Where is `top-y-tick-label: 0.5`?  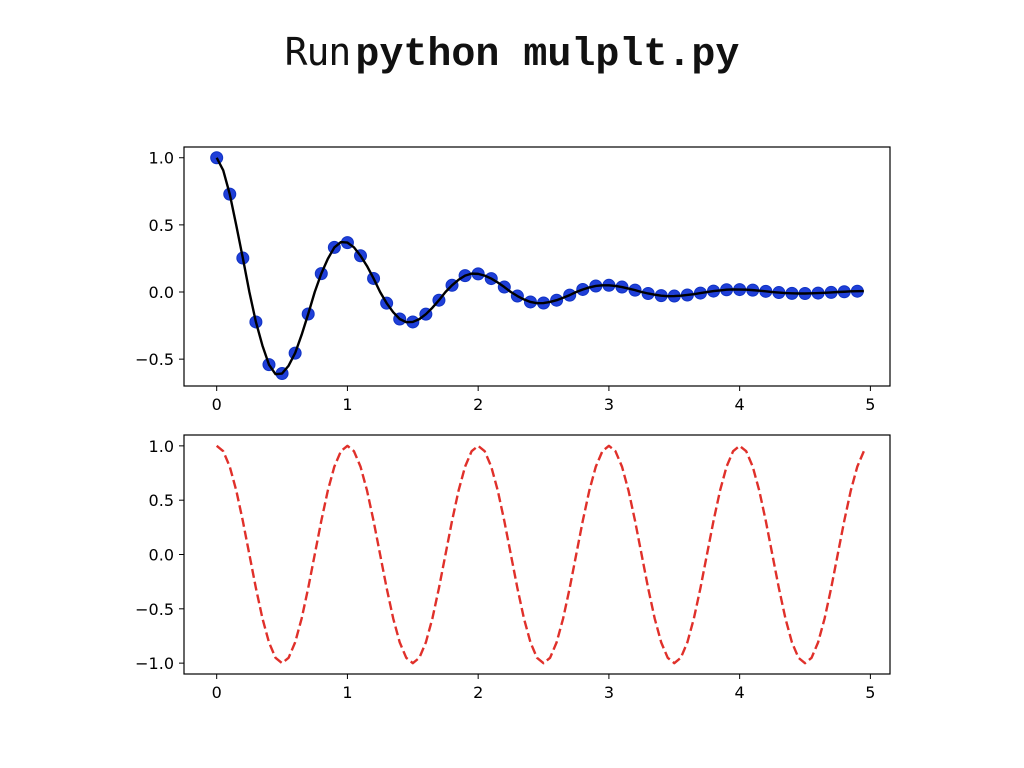
top-y-tick-label: 0.5 is located at coordinates (161, 225).